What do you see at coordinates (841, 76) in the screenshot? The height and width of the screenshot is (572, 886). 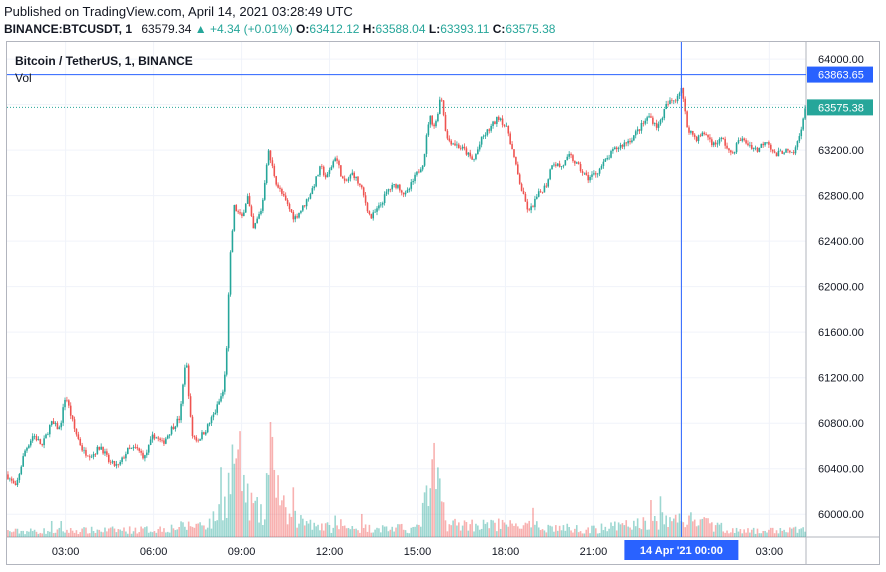 I see `crosshair-price-label: 63863.65` at bounding box center [841, 76].